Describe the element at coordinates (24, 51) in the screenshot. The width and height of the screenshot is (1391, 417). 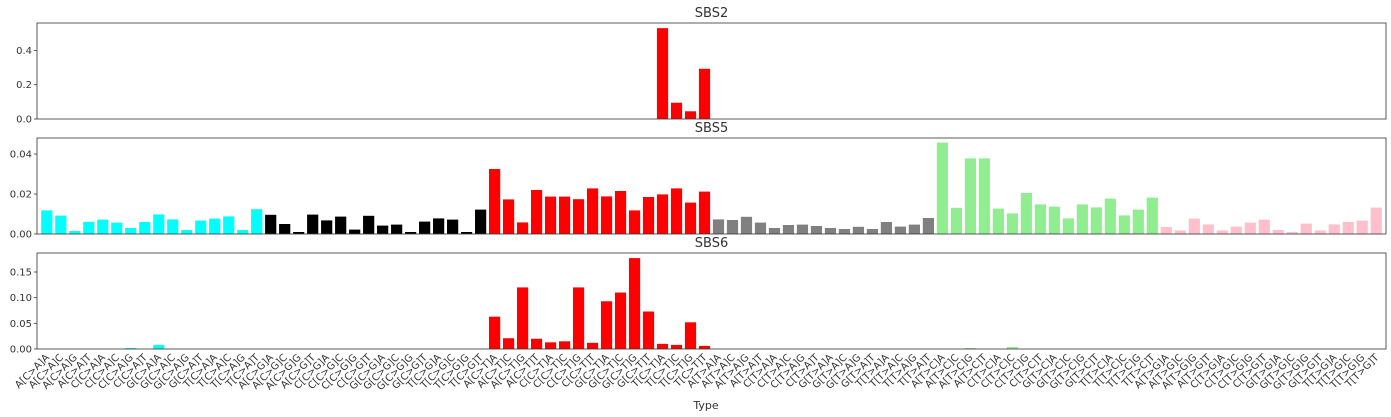
I see `y-tick-label: 0.4` at that location.